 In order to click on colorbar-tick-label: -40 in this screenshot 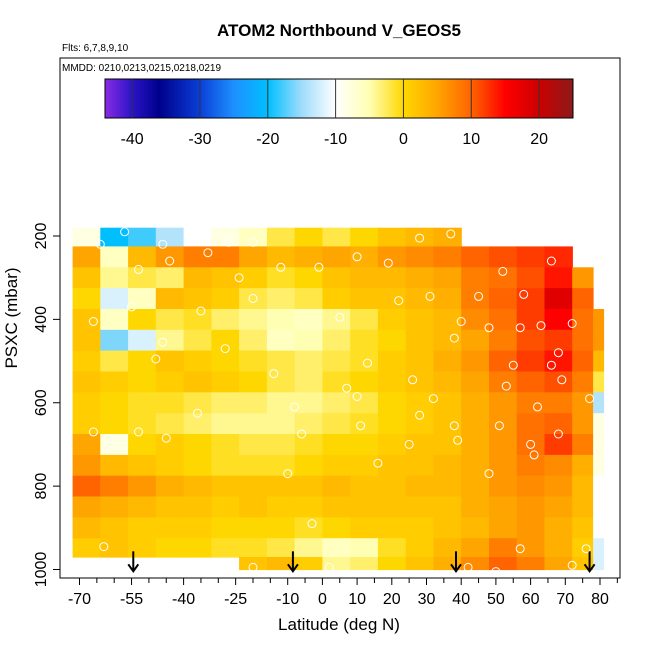, I will do `click(132, 139)`.